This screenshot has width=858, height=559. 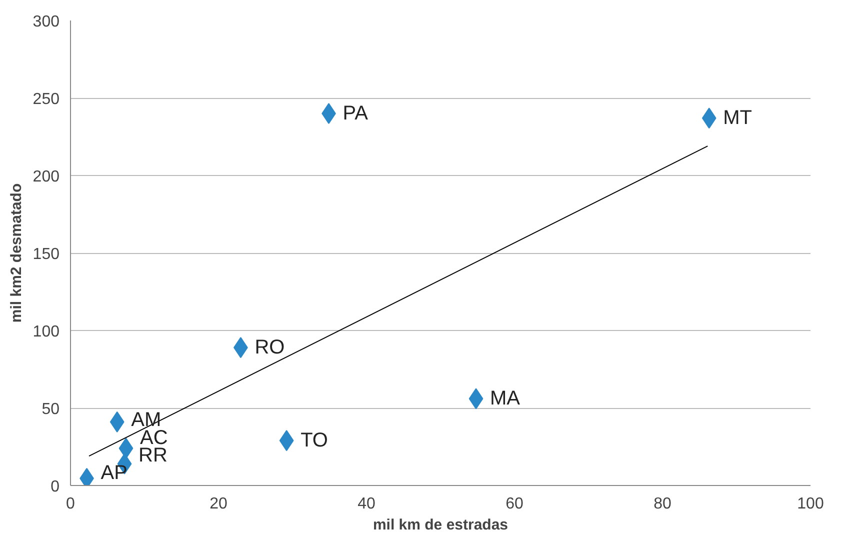 I want to click on data-label: MT, so click(x=737, y=118).